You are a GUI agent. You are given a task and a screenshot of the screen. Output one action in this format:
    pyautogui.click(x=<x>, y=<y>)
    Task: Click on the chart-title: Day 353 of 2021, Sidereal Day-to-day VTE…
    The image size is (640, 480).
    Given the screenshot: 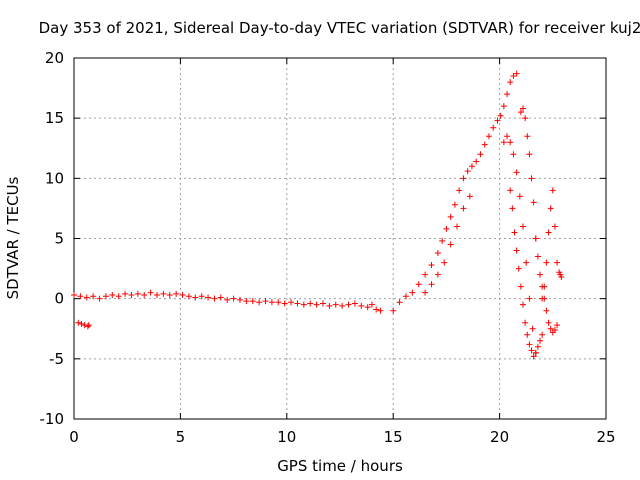 What is the action you would take?
    pyautogui.click(x=339, y=28)
    